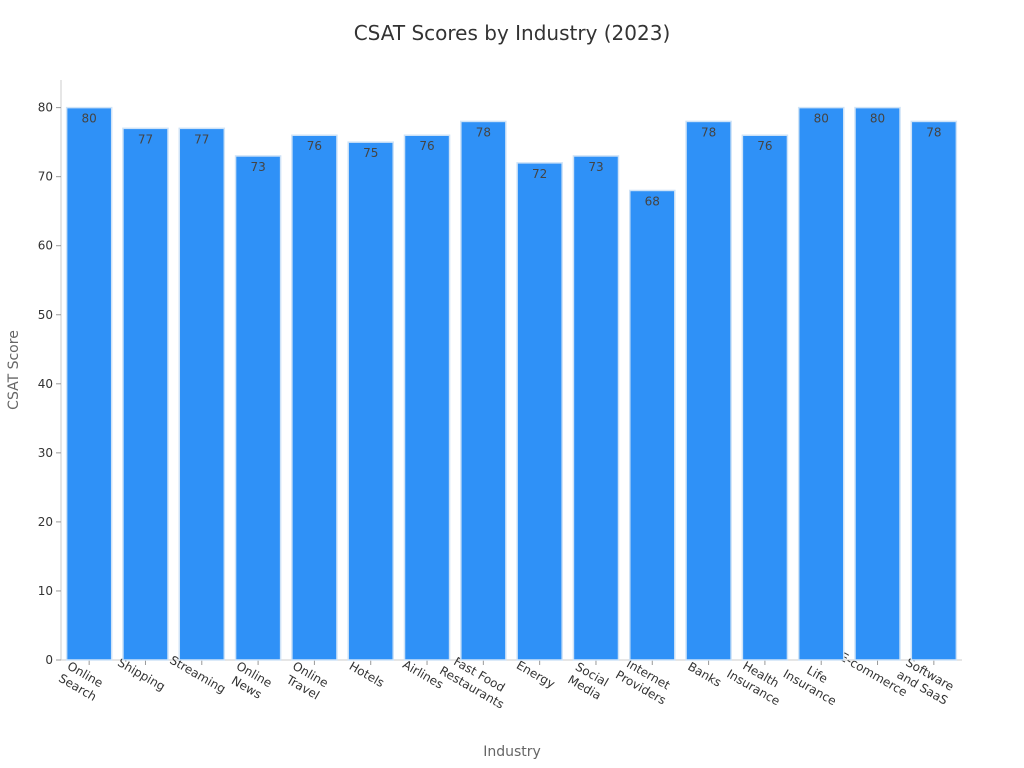 This screenshot has height=768, width=1024. I want to click on y-tick-label: 80, so click(45, 108).